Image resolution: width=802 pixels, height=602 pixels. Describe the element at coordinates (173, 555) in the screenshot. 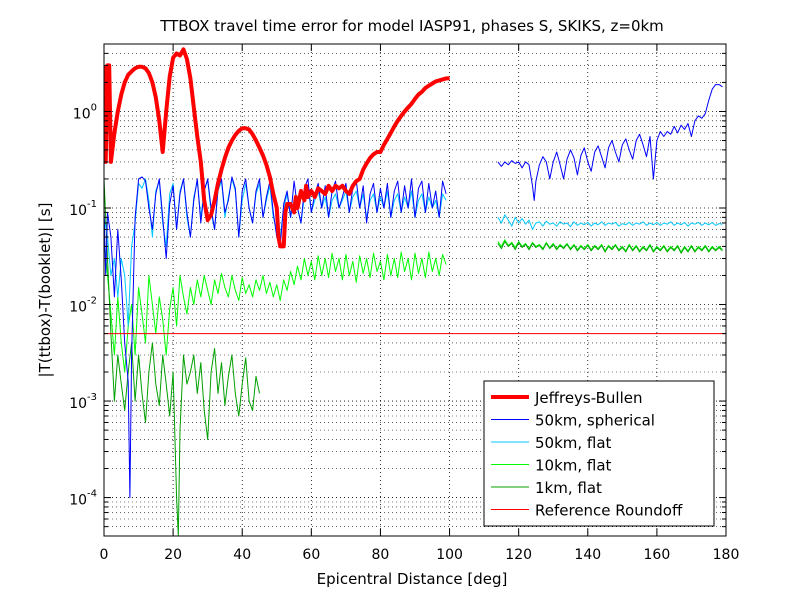

I see `x-tick-label: 20` at that location.